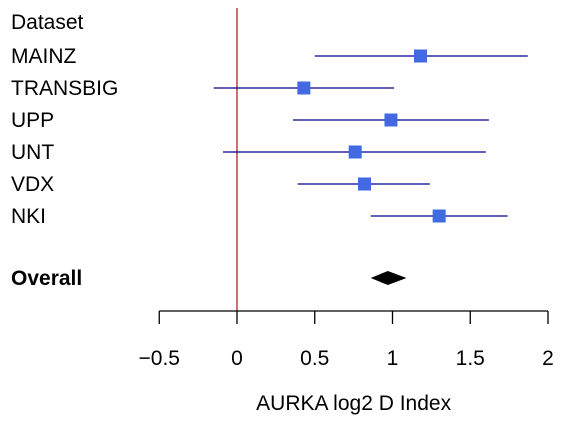  I want to click on overall-diamond, so click(388, 278).